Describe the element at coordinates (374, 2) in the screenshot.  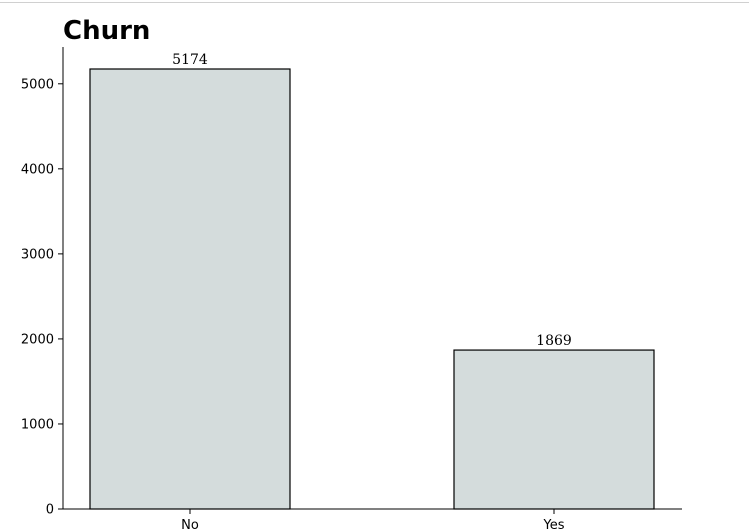
I see `top-border` at that location.